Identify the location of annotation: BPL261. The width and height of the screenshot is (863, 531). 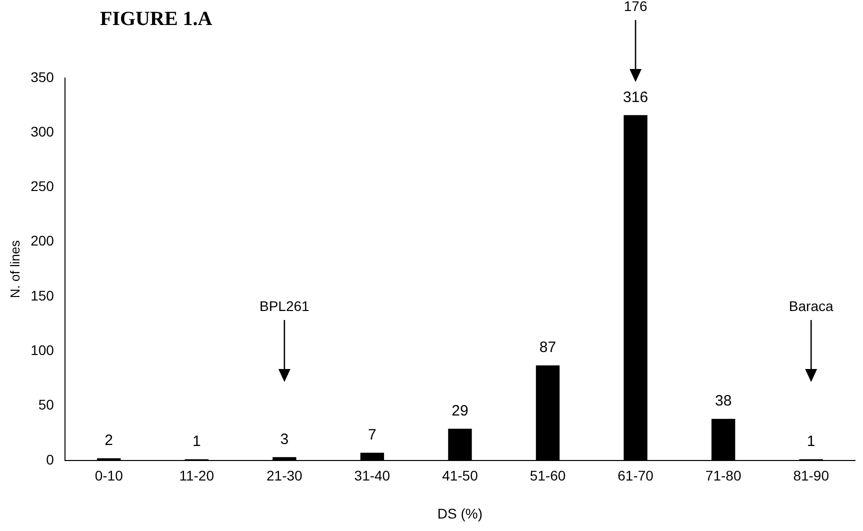
(285, 306).